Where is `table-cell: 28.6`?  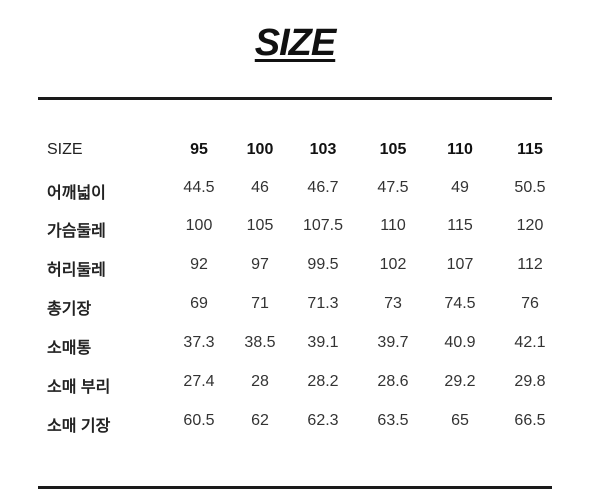 table-cell: 28.6 is located at coordinates (393, 381).